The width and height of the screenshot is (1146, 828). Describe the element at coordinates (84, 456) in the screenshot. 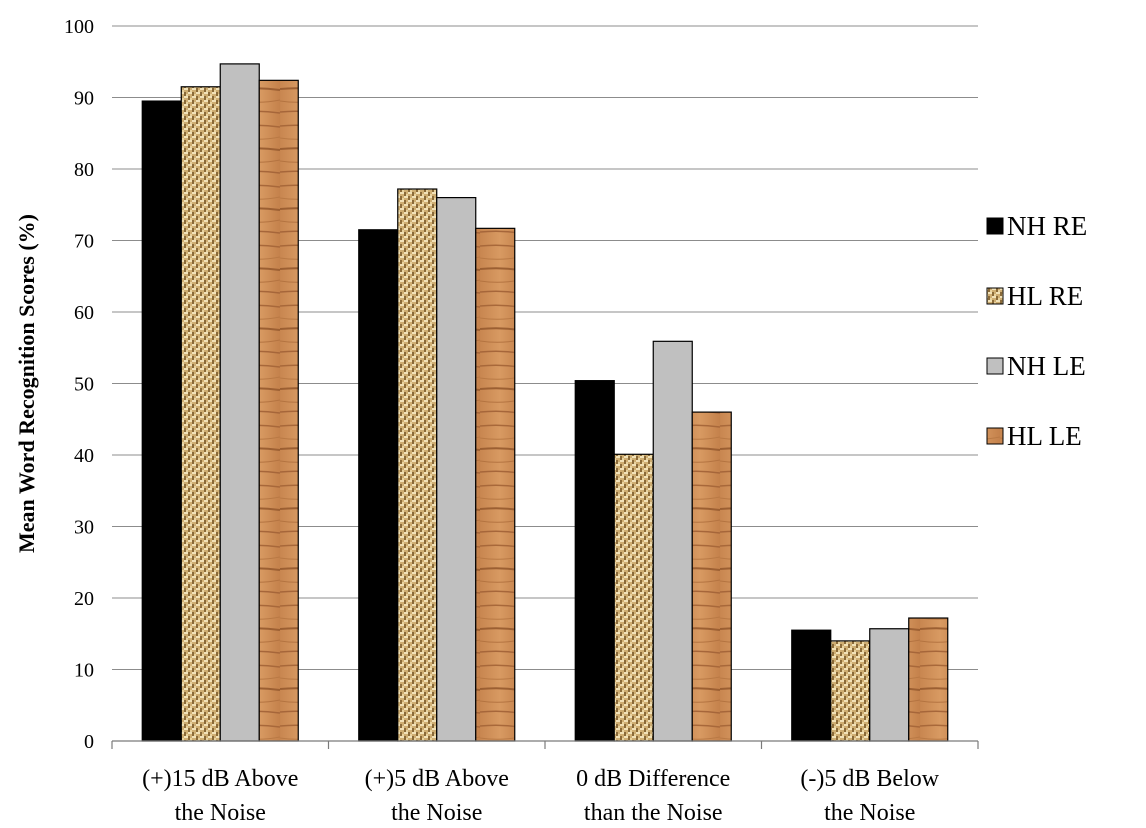

I see `y-tick-label: 40` at that location.